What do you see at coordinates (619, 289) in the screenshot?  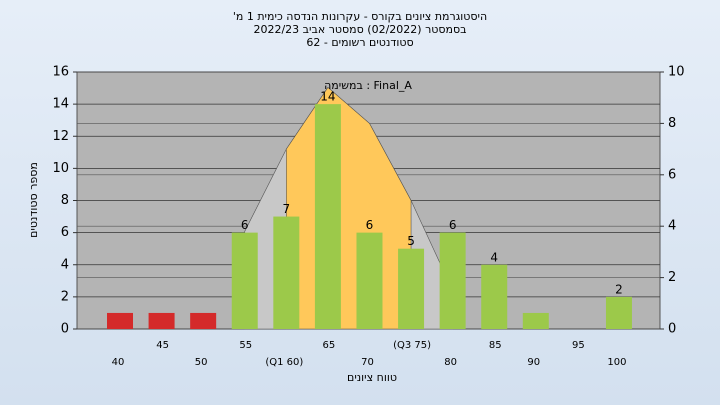 I see `data-label: 2` at bounding box center [619, 289].